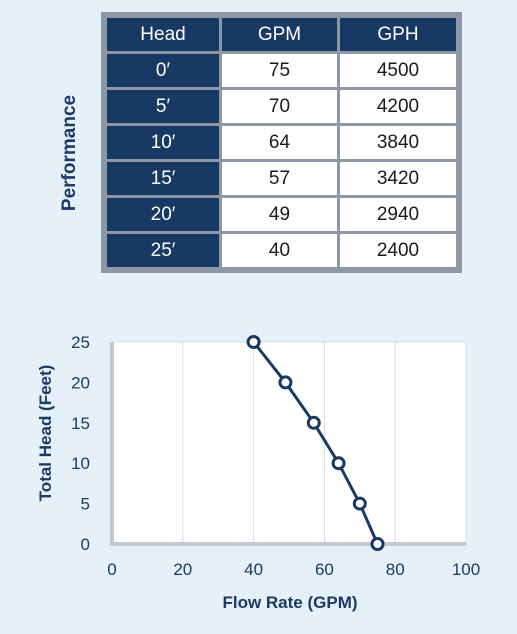 This screenshot has width=517, height=634. What do you see at coordinates (398, 250) in the screenshot?
I see `gph-cell: 2400` at bounding box center [398, 250].